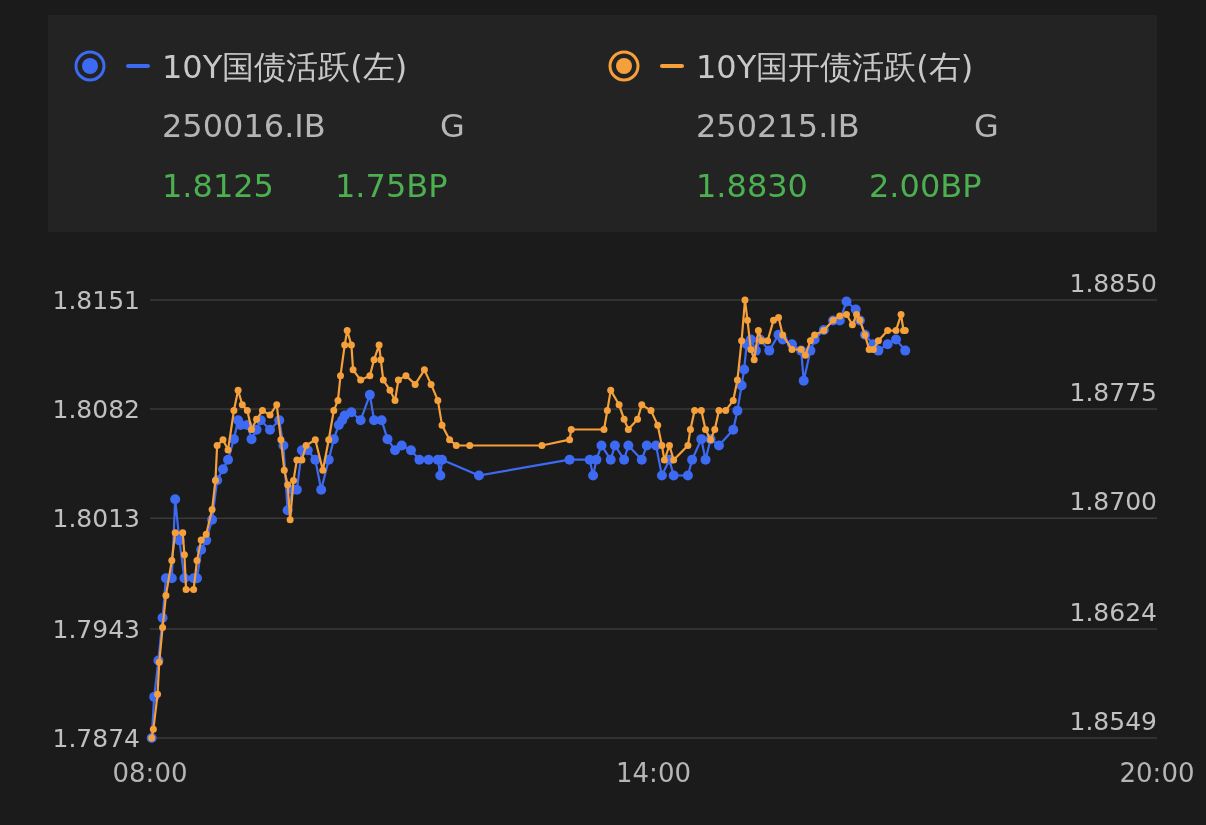  Describe the element at coordinates (285, 67) in the screenshot. I see `legend-label: 10Y国债活跃(左)` at that location.